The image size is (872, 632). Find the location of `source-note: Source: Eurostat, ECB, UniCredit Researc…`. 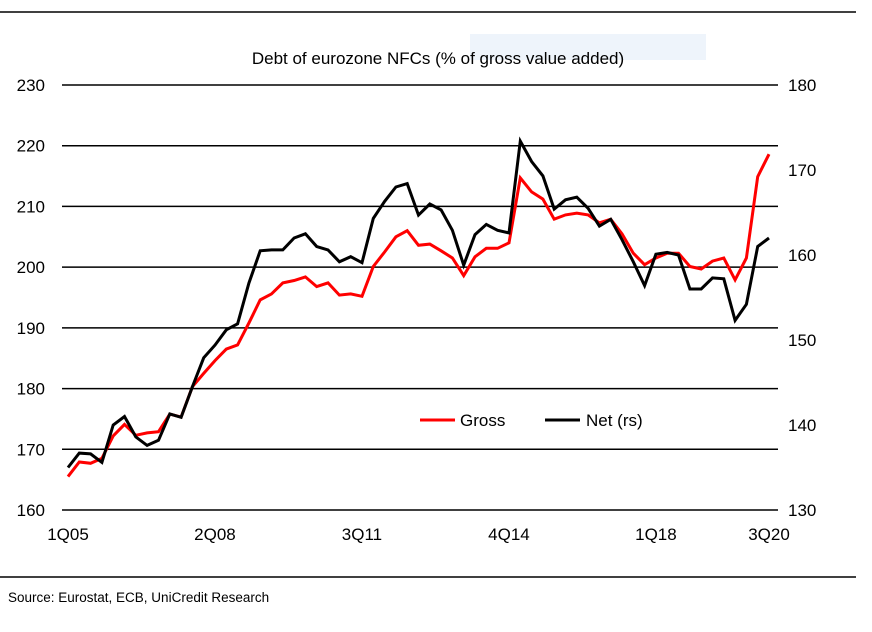

source-note: Source: Eurostat, ECB, UniCredit Researc… is located at coordinates (139, 597).